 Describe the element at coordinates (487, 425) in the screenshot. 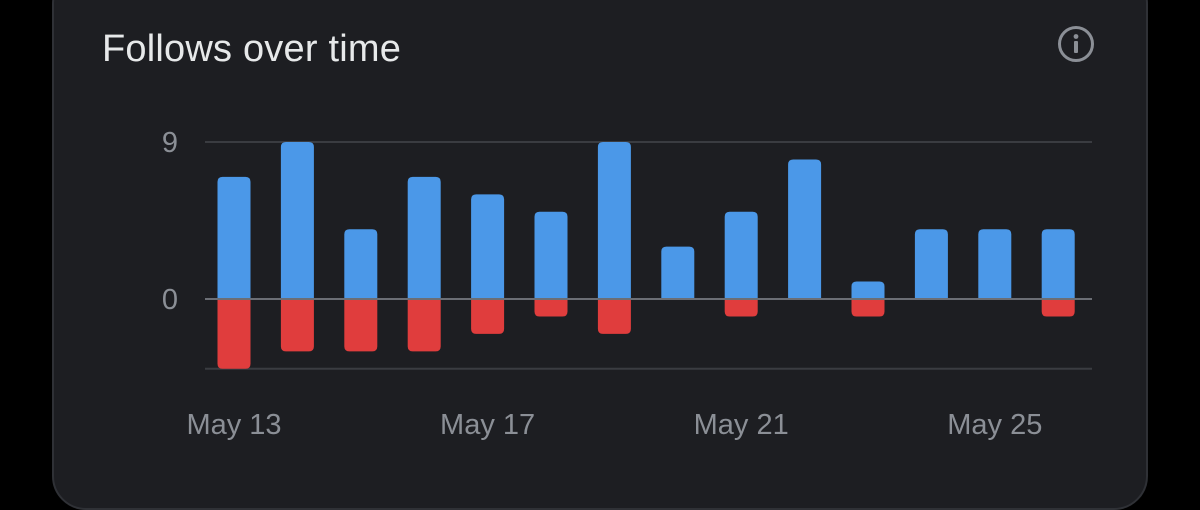

I see `x-tick-label: May 17` at that location.